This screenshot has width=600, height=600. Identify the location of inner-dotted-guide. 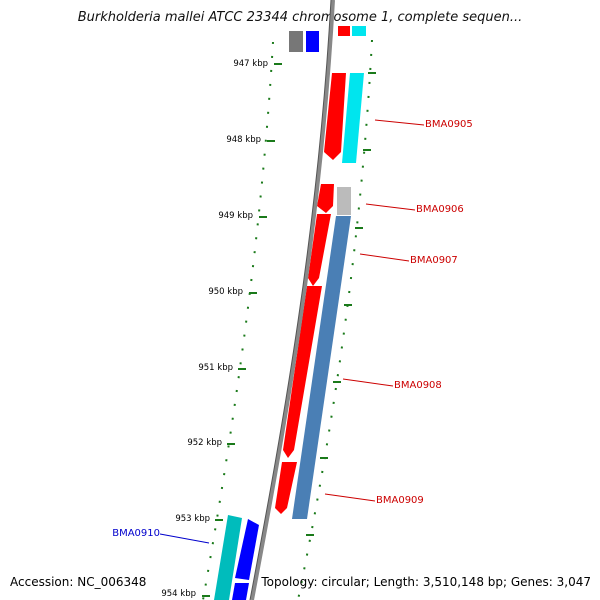
(238, 320).